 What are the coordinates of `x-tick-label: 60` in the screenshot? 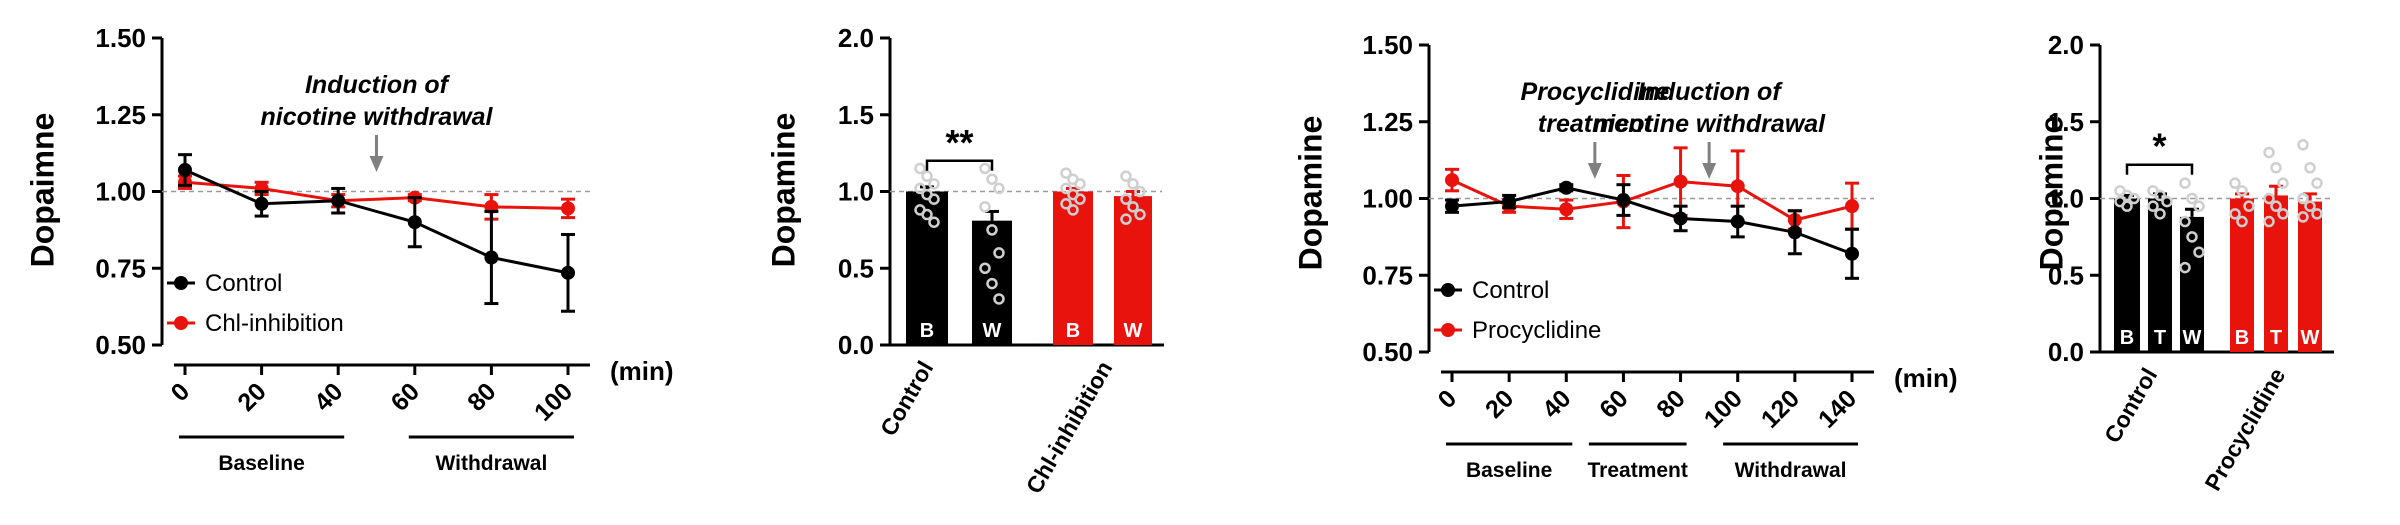 It's located at (405, 396).